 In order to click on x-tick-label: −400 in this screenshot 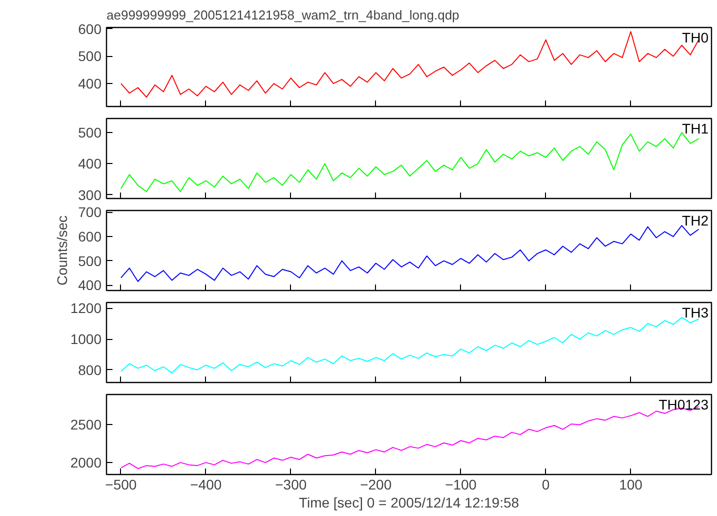, I will do `click(206, 484)`.